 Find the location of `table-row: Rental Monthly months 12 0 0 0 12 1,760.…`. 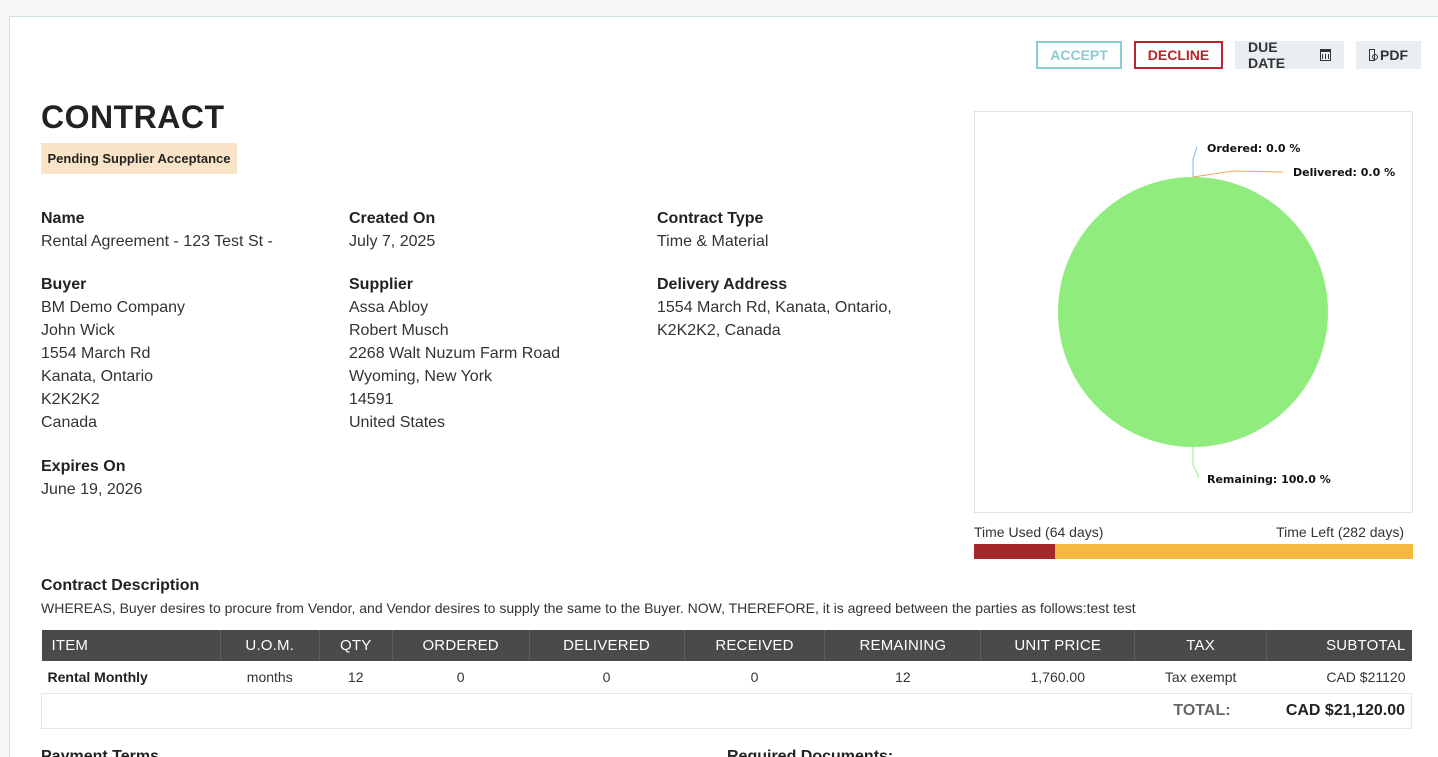

table-row: Rental Monthly months 12 0 0 0 12 1,760.… is located at coordinates (726, 677).